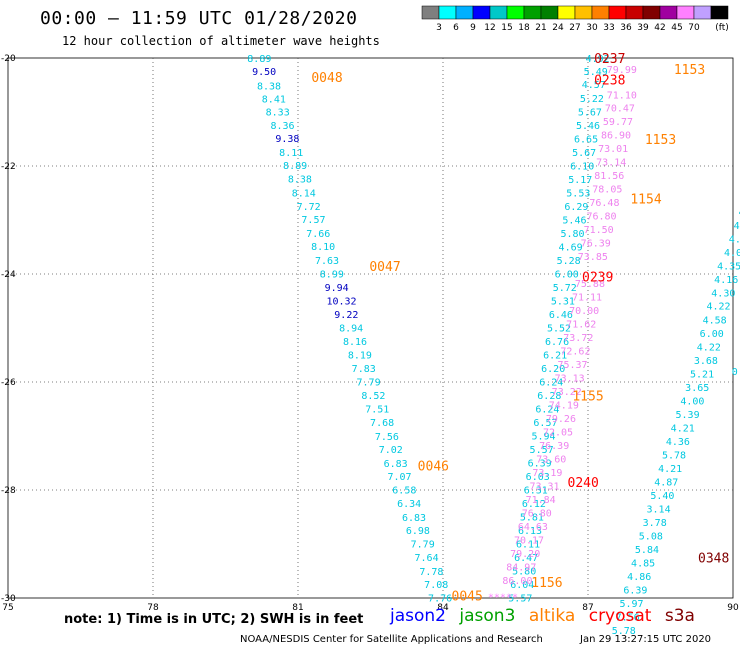 The image size is (740, 650). What do you see at coordinates (553, 369) in the screenshot?
I see `wave-height-value: 6.20` at bounding box center [553, 369].